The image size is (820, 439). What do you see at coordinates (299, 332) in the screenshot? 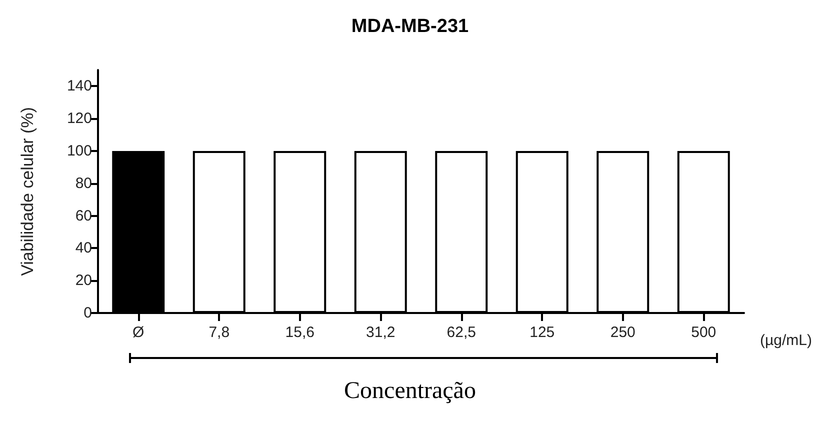
I see `x-tick-label: 15,6` at bounding box center [299, 332].